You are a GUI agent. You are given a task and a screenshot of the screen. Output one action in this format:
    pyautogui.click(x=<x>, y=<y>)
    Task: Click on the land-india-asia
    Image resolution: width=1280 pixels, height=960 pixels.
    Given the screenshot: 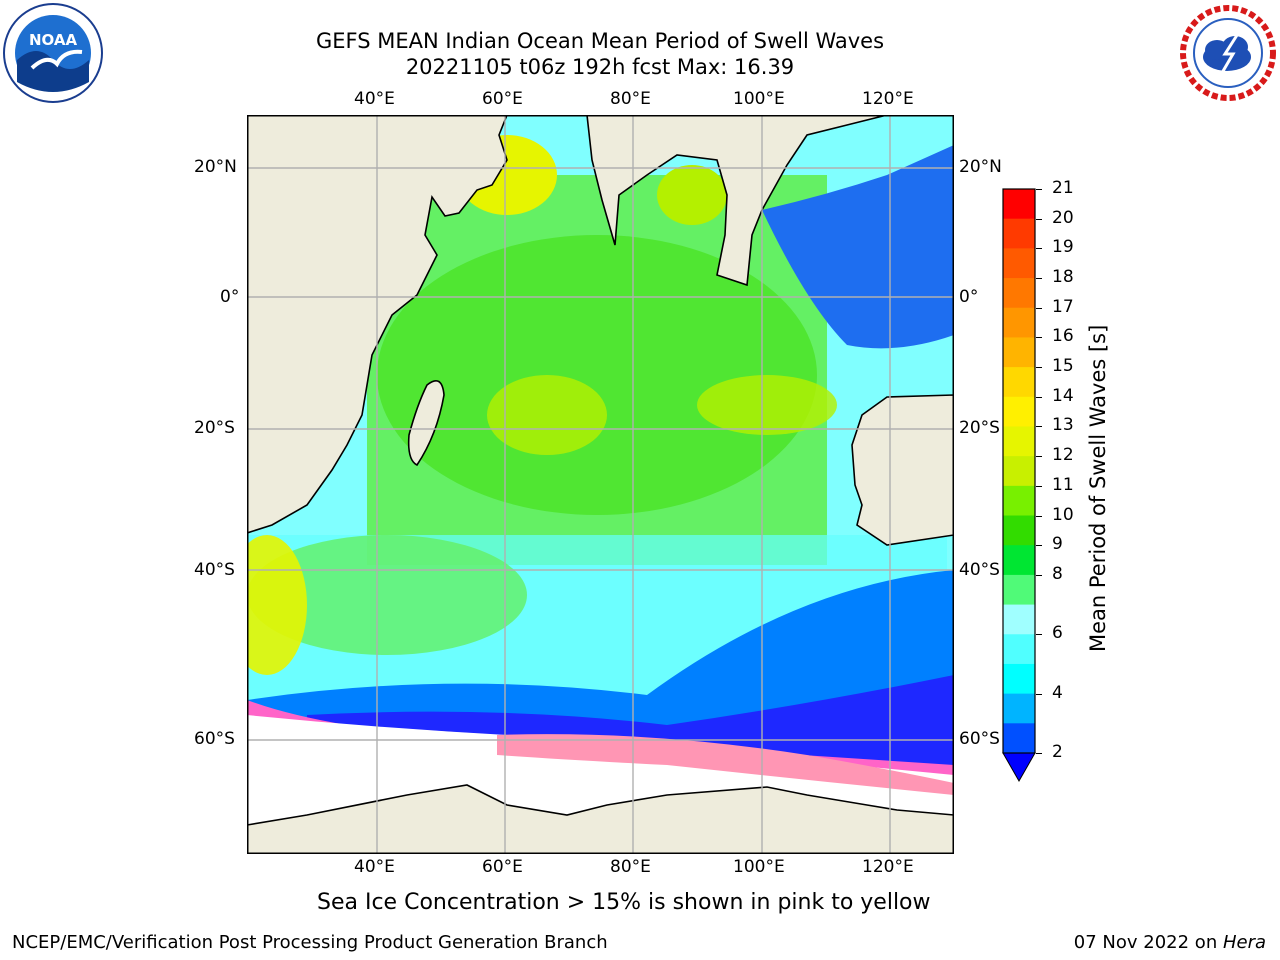 What is the action you would take?
    pyautogui.click(x=696, y=201)
    